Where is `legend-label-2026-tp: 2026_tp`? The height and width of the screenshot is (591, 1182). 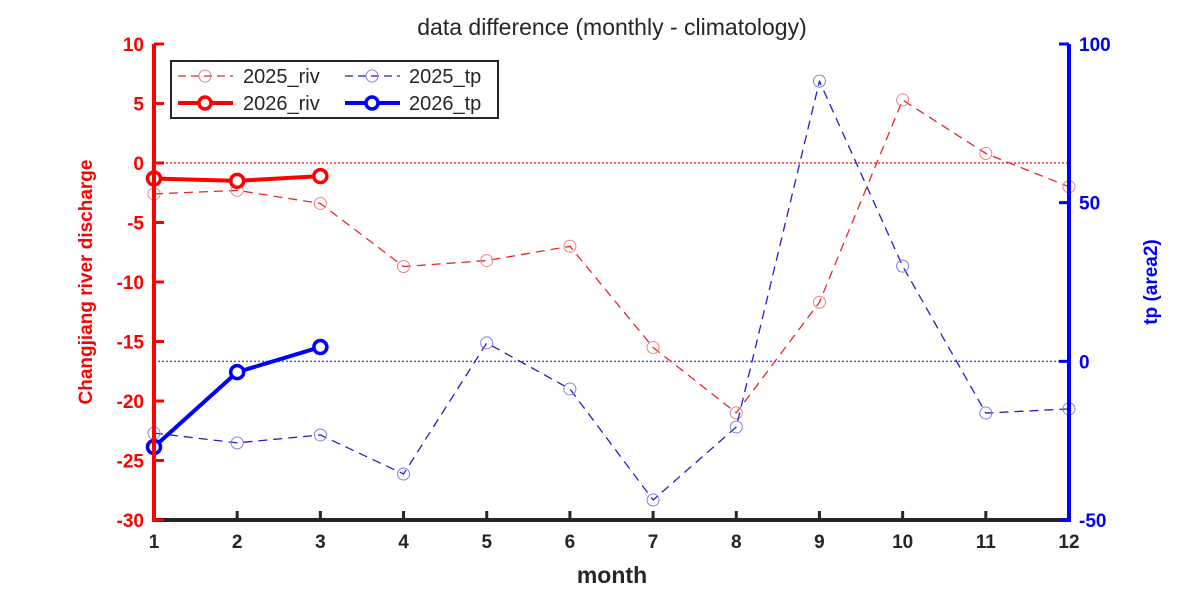
legend-label-2026-tp: 2026_tp is located at coordinates (445, 104).